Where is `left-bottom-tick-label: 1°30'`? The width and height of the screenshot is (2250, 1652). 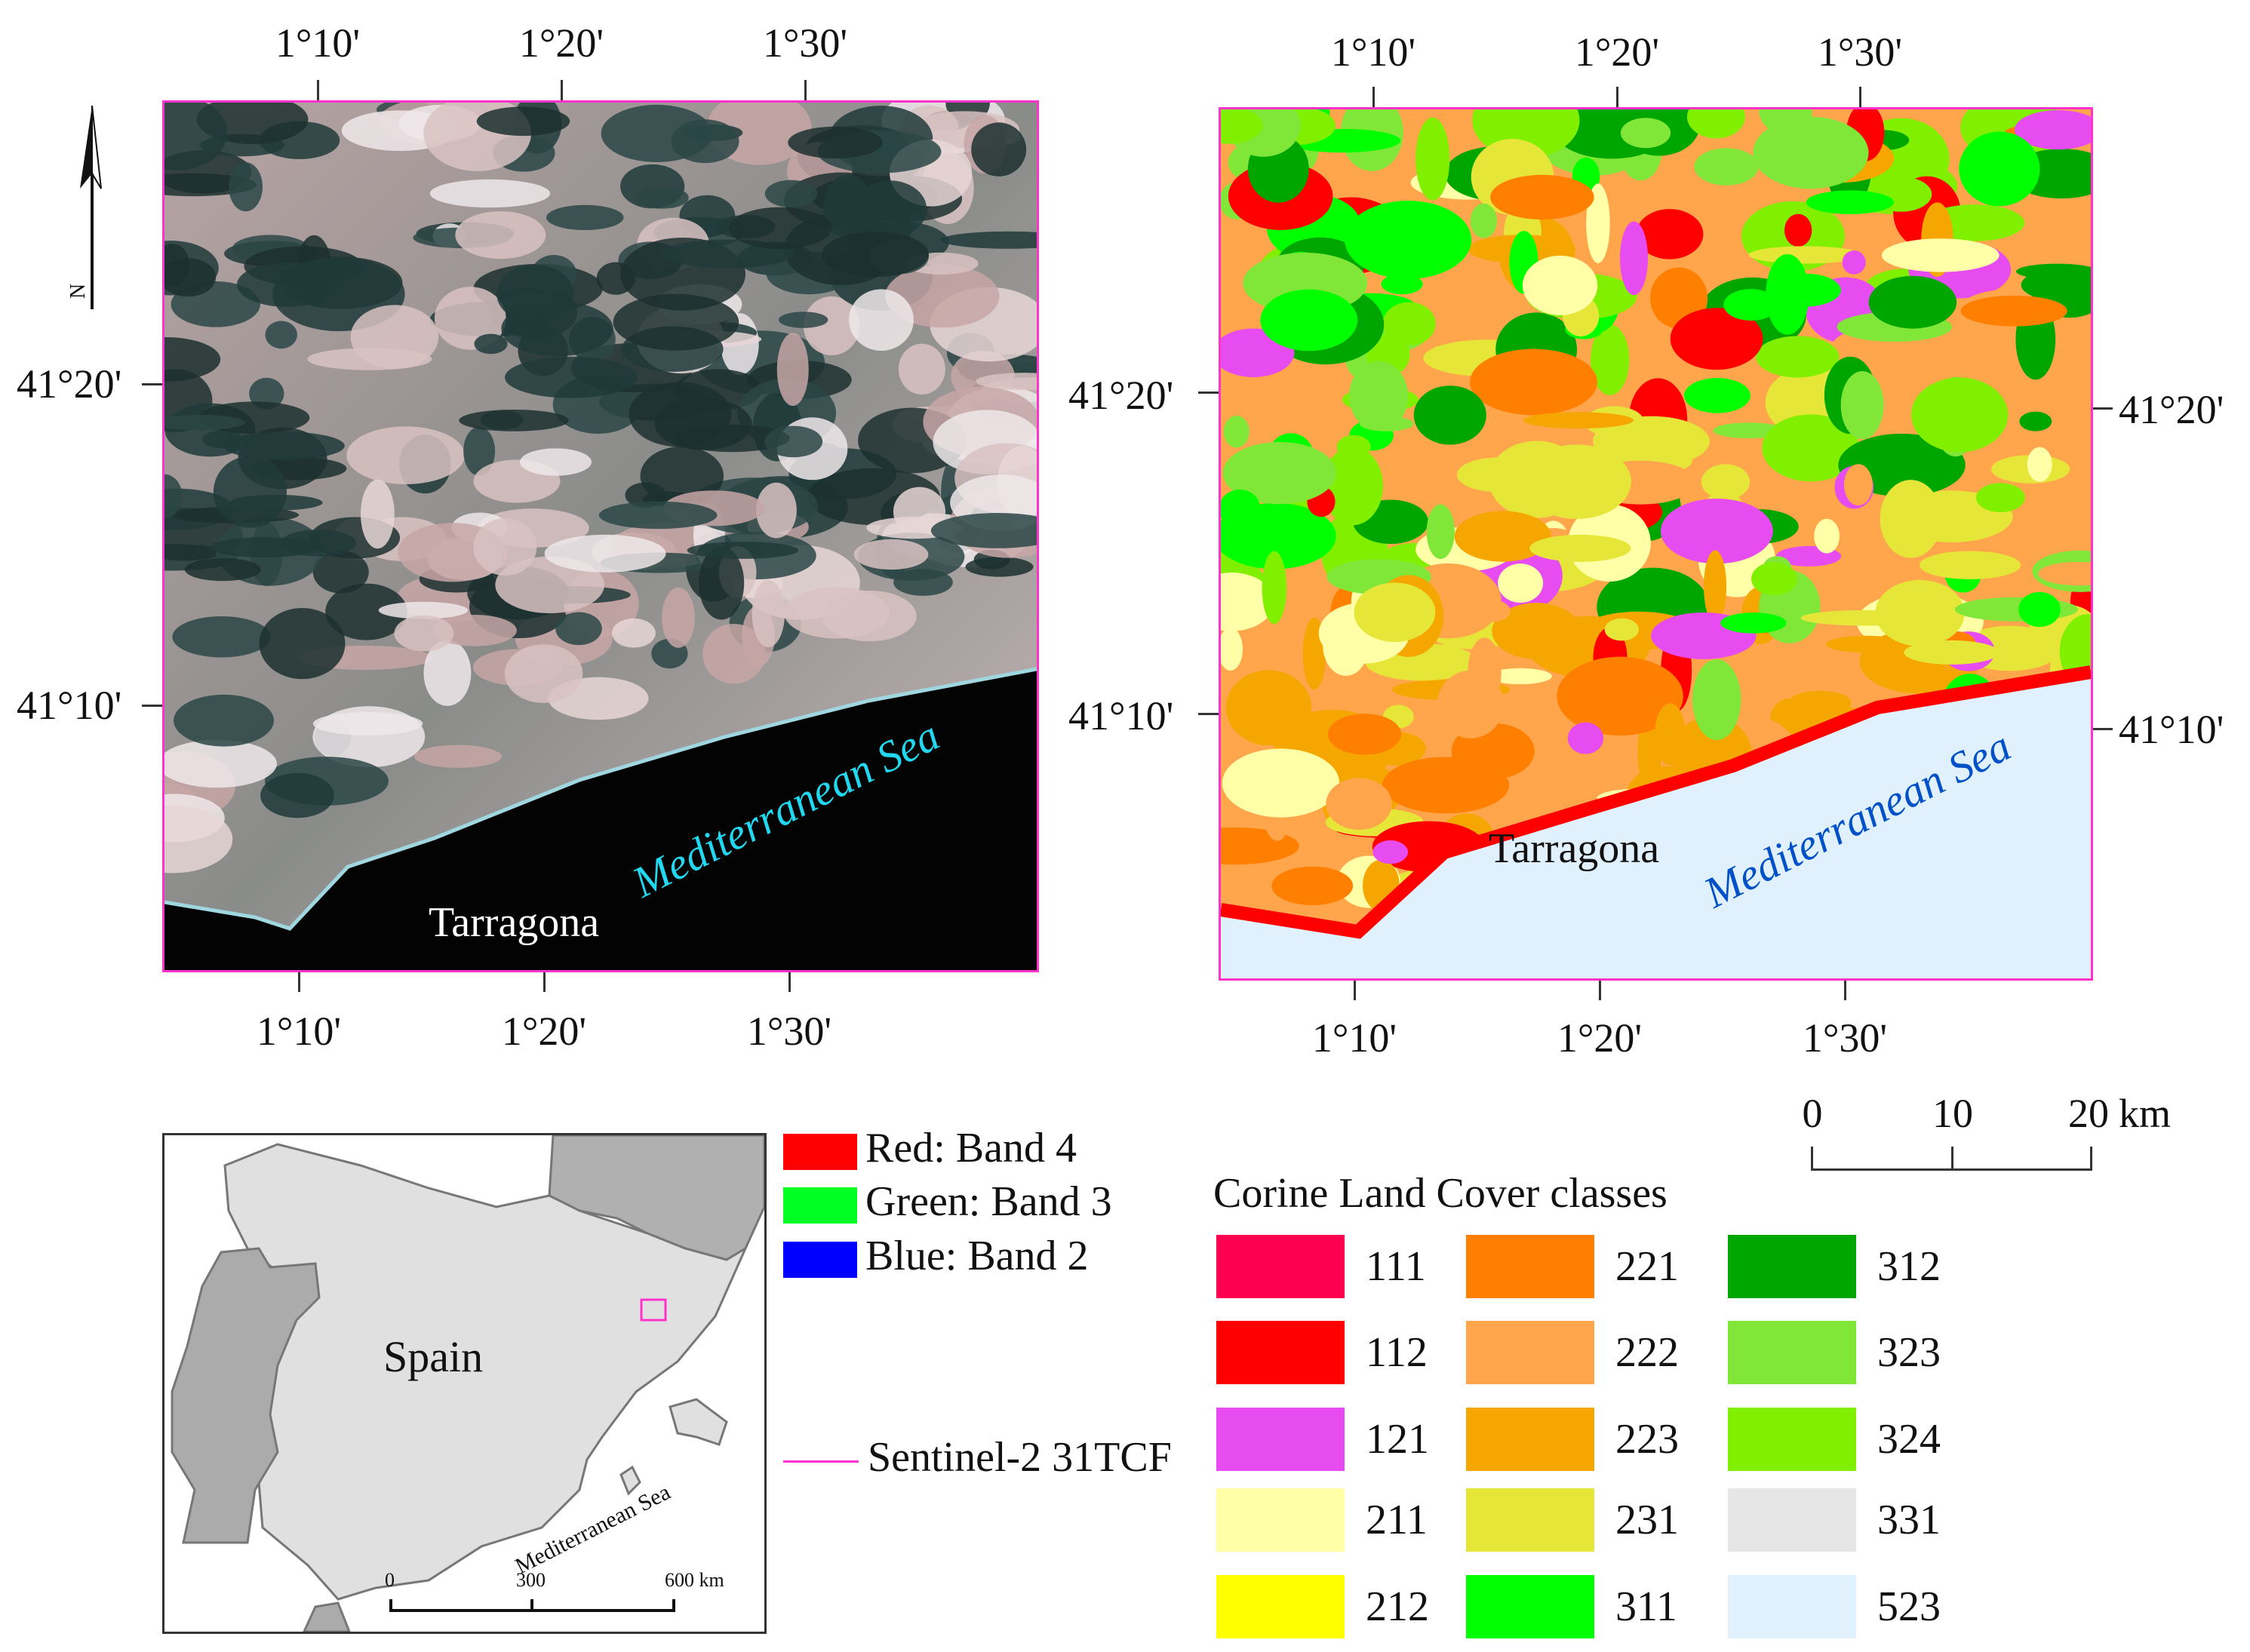 left-bottom-tick-label: 1°30' is located at coordinates (789, 1031).